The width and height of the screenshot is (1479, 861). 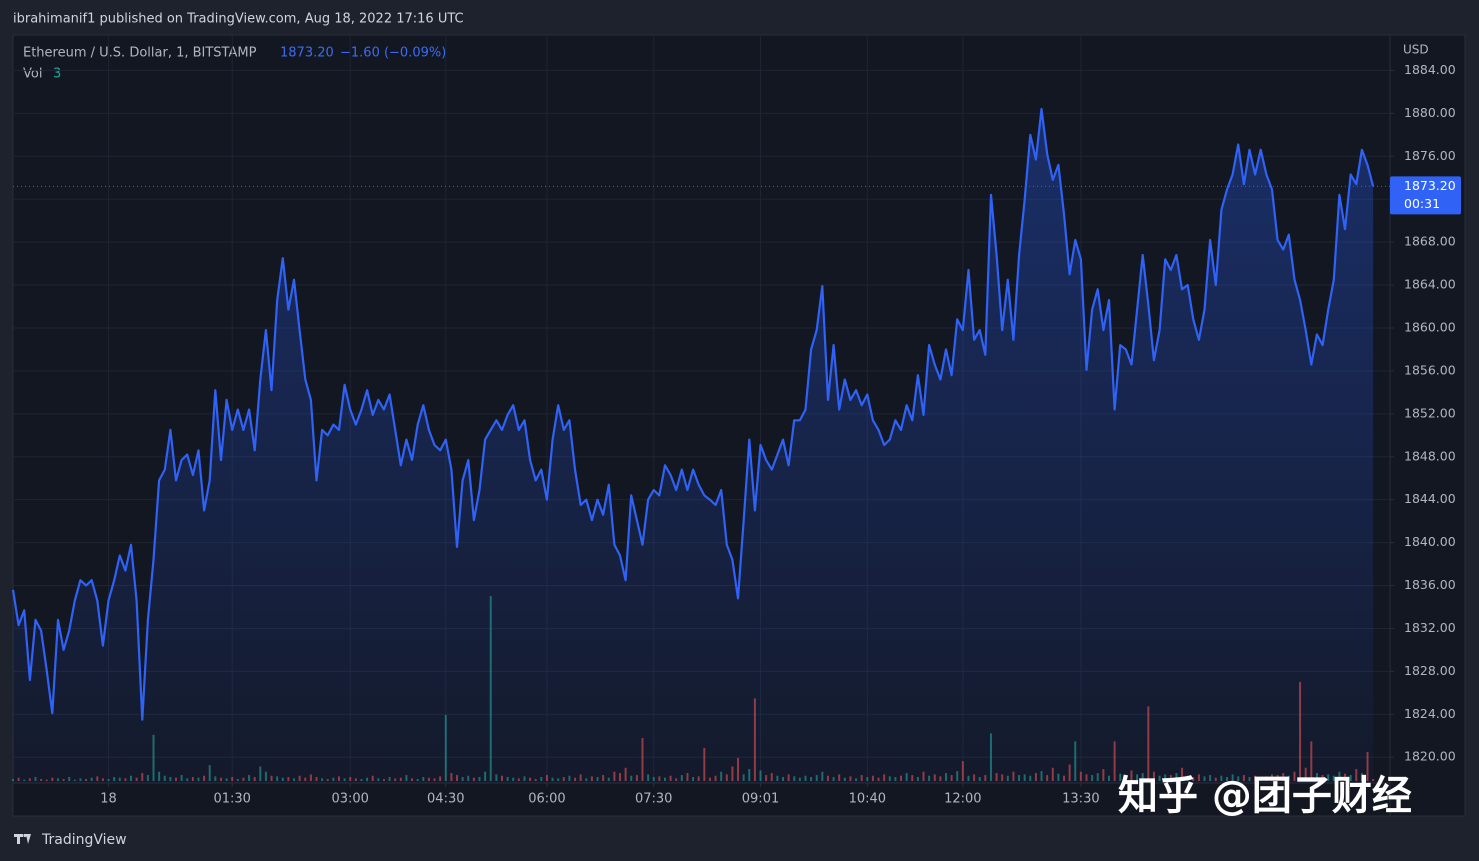 I want to click on y-tick-label: 1844.00, so click(x=1430, y=498).